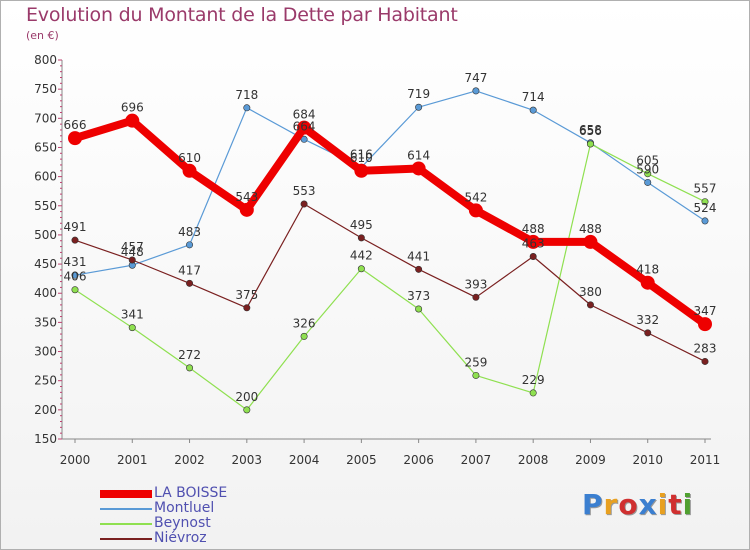 The width and height of the screenshot is (750, 550). What do you see at coordinates (75, 227) in the screenshot?
I see `data-label: 491` at bounding box center [75, 227].